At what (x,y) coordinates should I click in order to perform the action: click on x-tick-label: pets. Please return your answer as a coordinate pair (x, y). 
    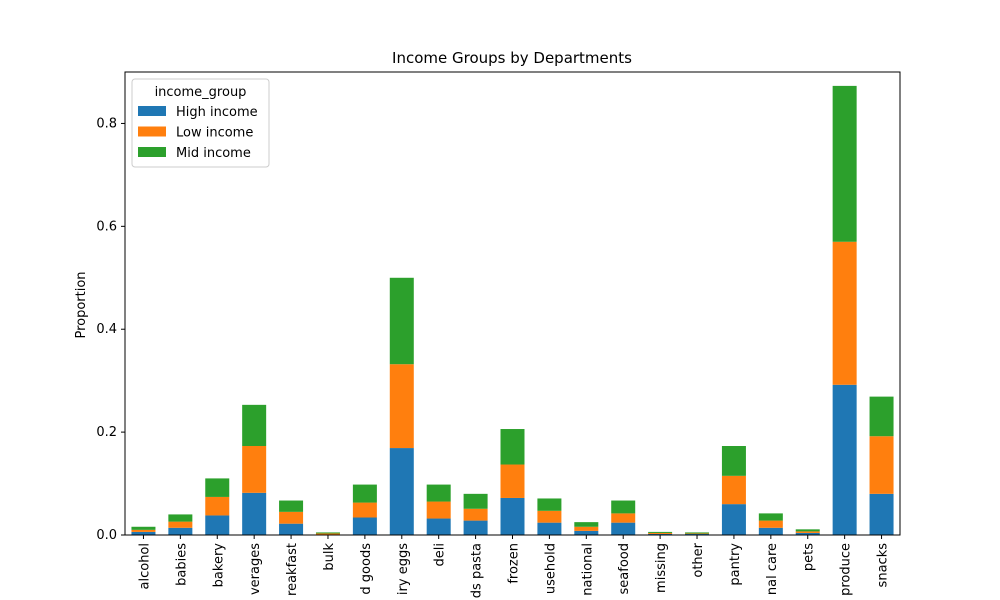
    Looking at the image, I should click on (809, 557).